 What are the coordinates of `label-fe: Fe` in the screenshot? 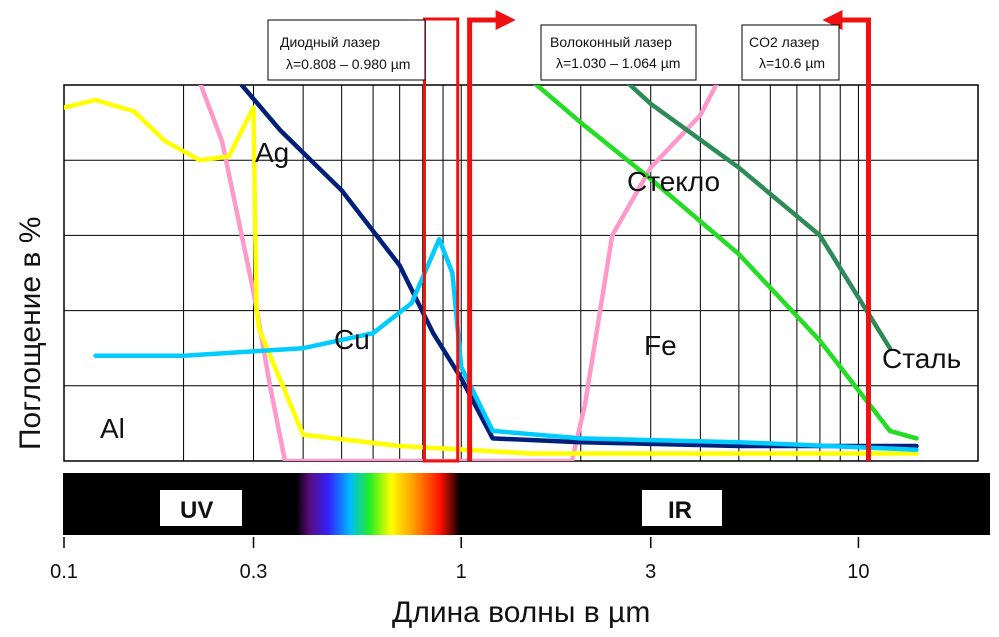 It's located at (660, 345).